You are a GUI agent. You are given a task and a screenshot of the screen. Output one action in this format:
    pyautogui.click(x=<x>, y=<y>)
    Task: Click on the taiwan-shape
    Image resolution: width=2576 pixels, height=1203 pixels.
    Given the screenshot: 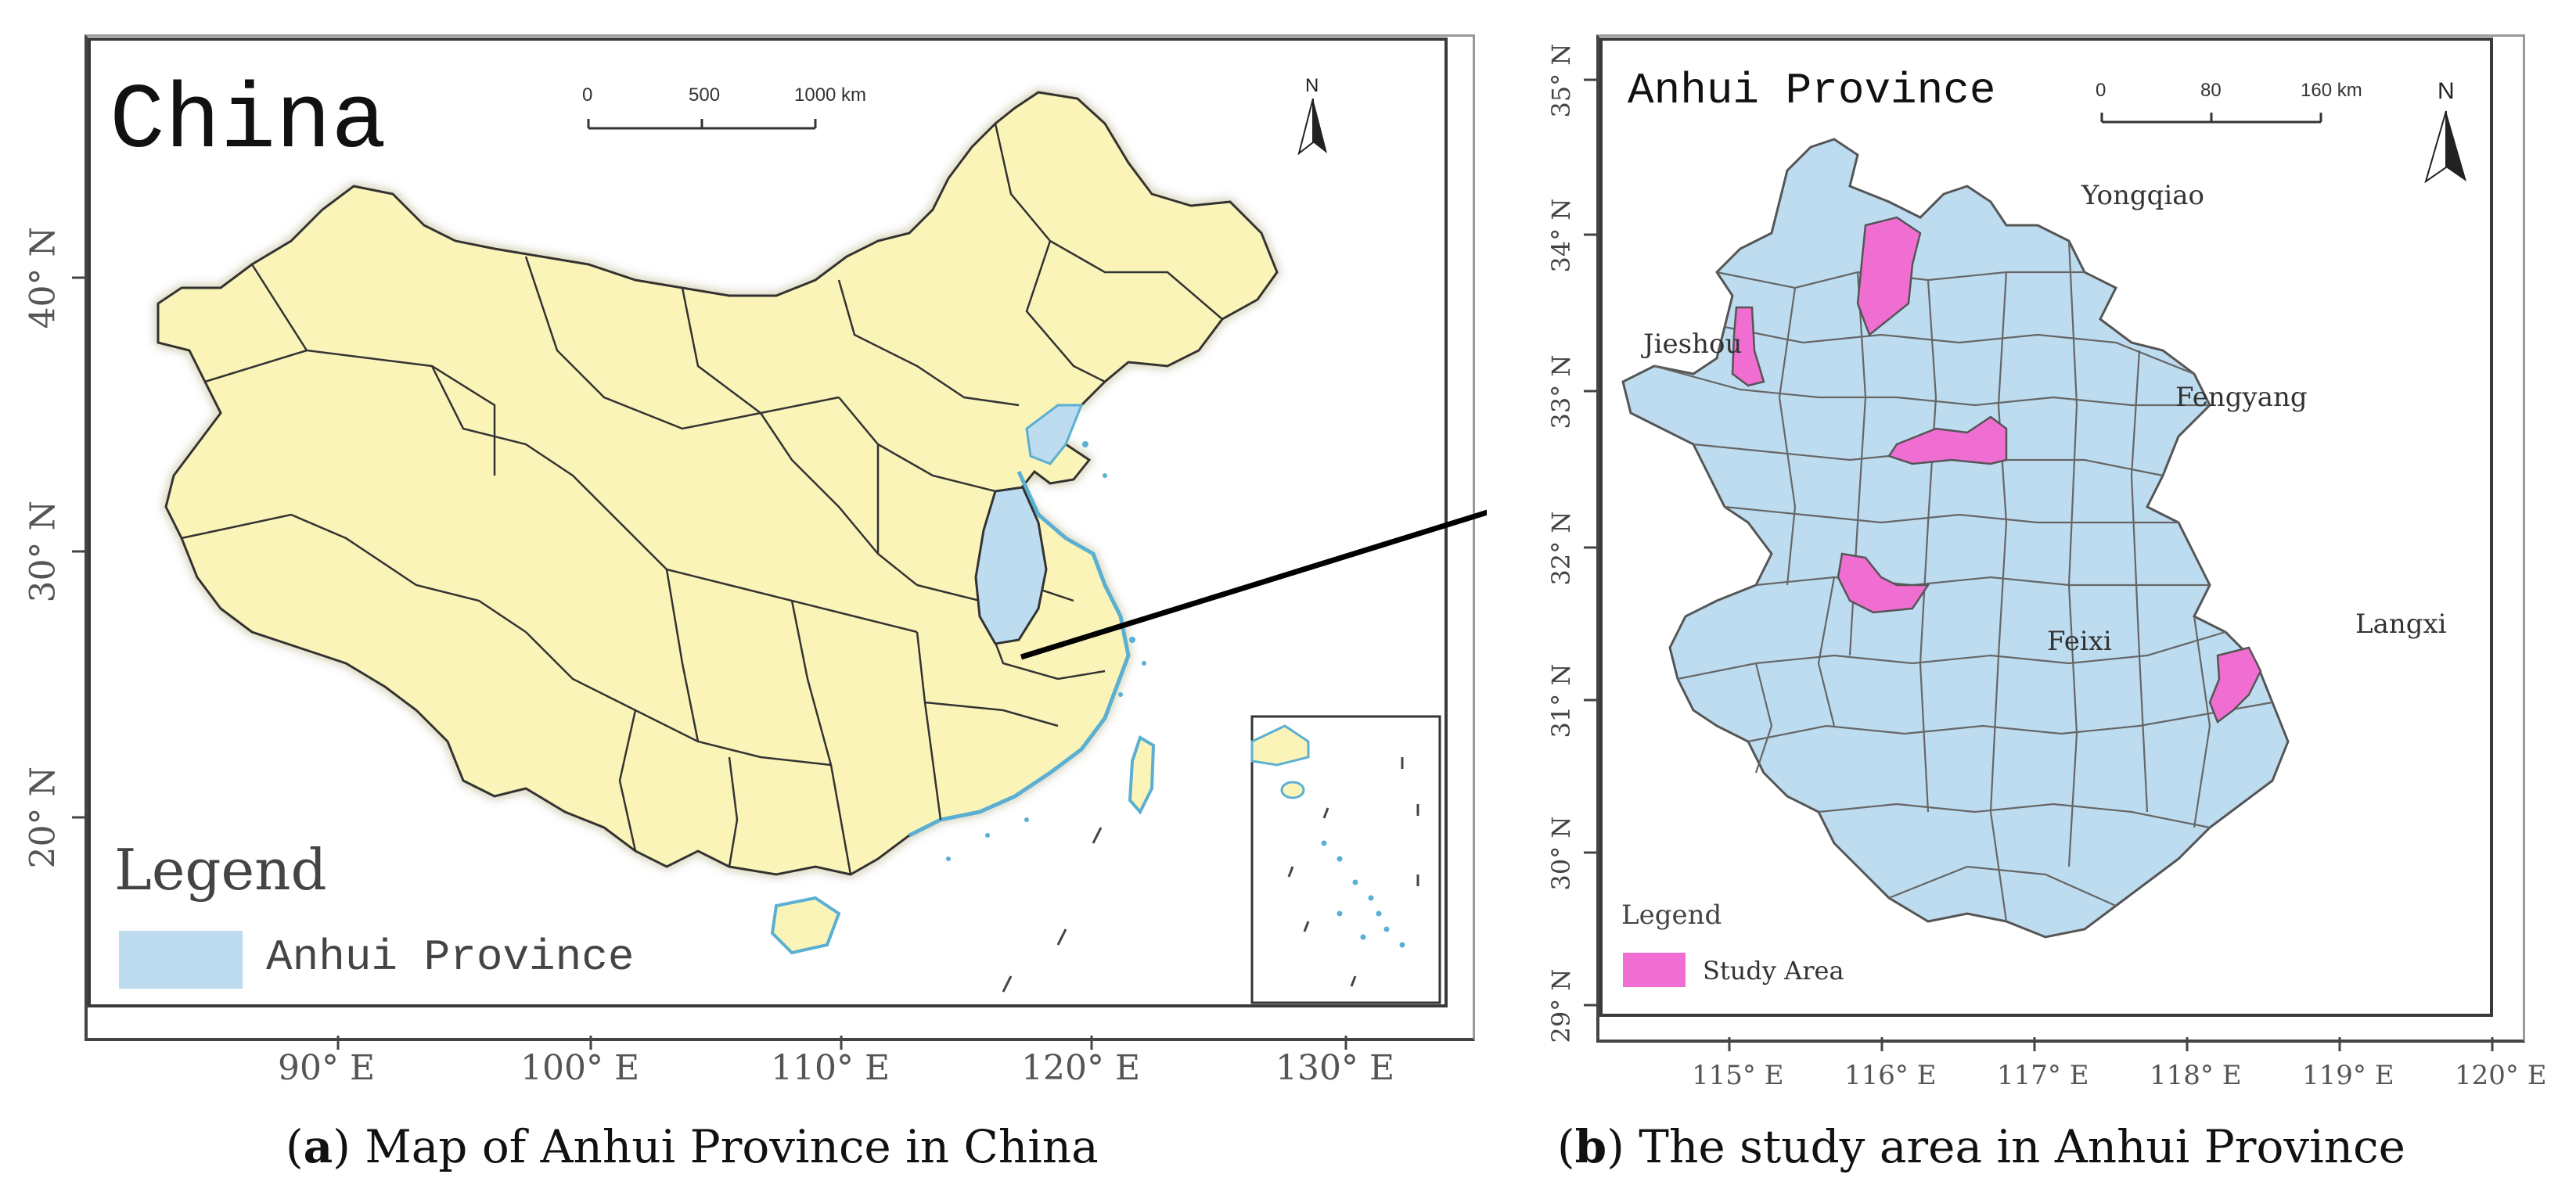 What is the action you would take?
    pyautogui.click(x=1142, y=775)
    